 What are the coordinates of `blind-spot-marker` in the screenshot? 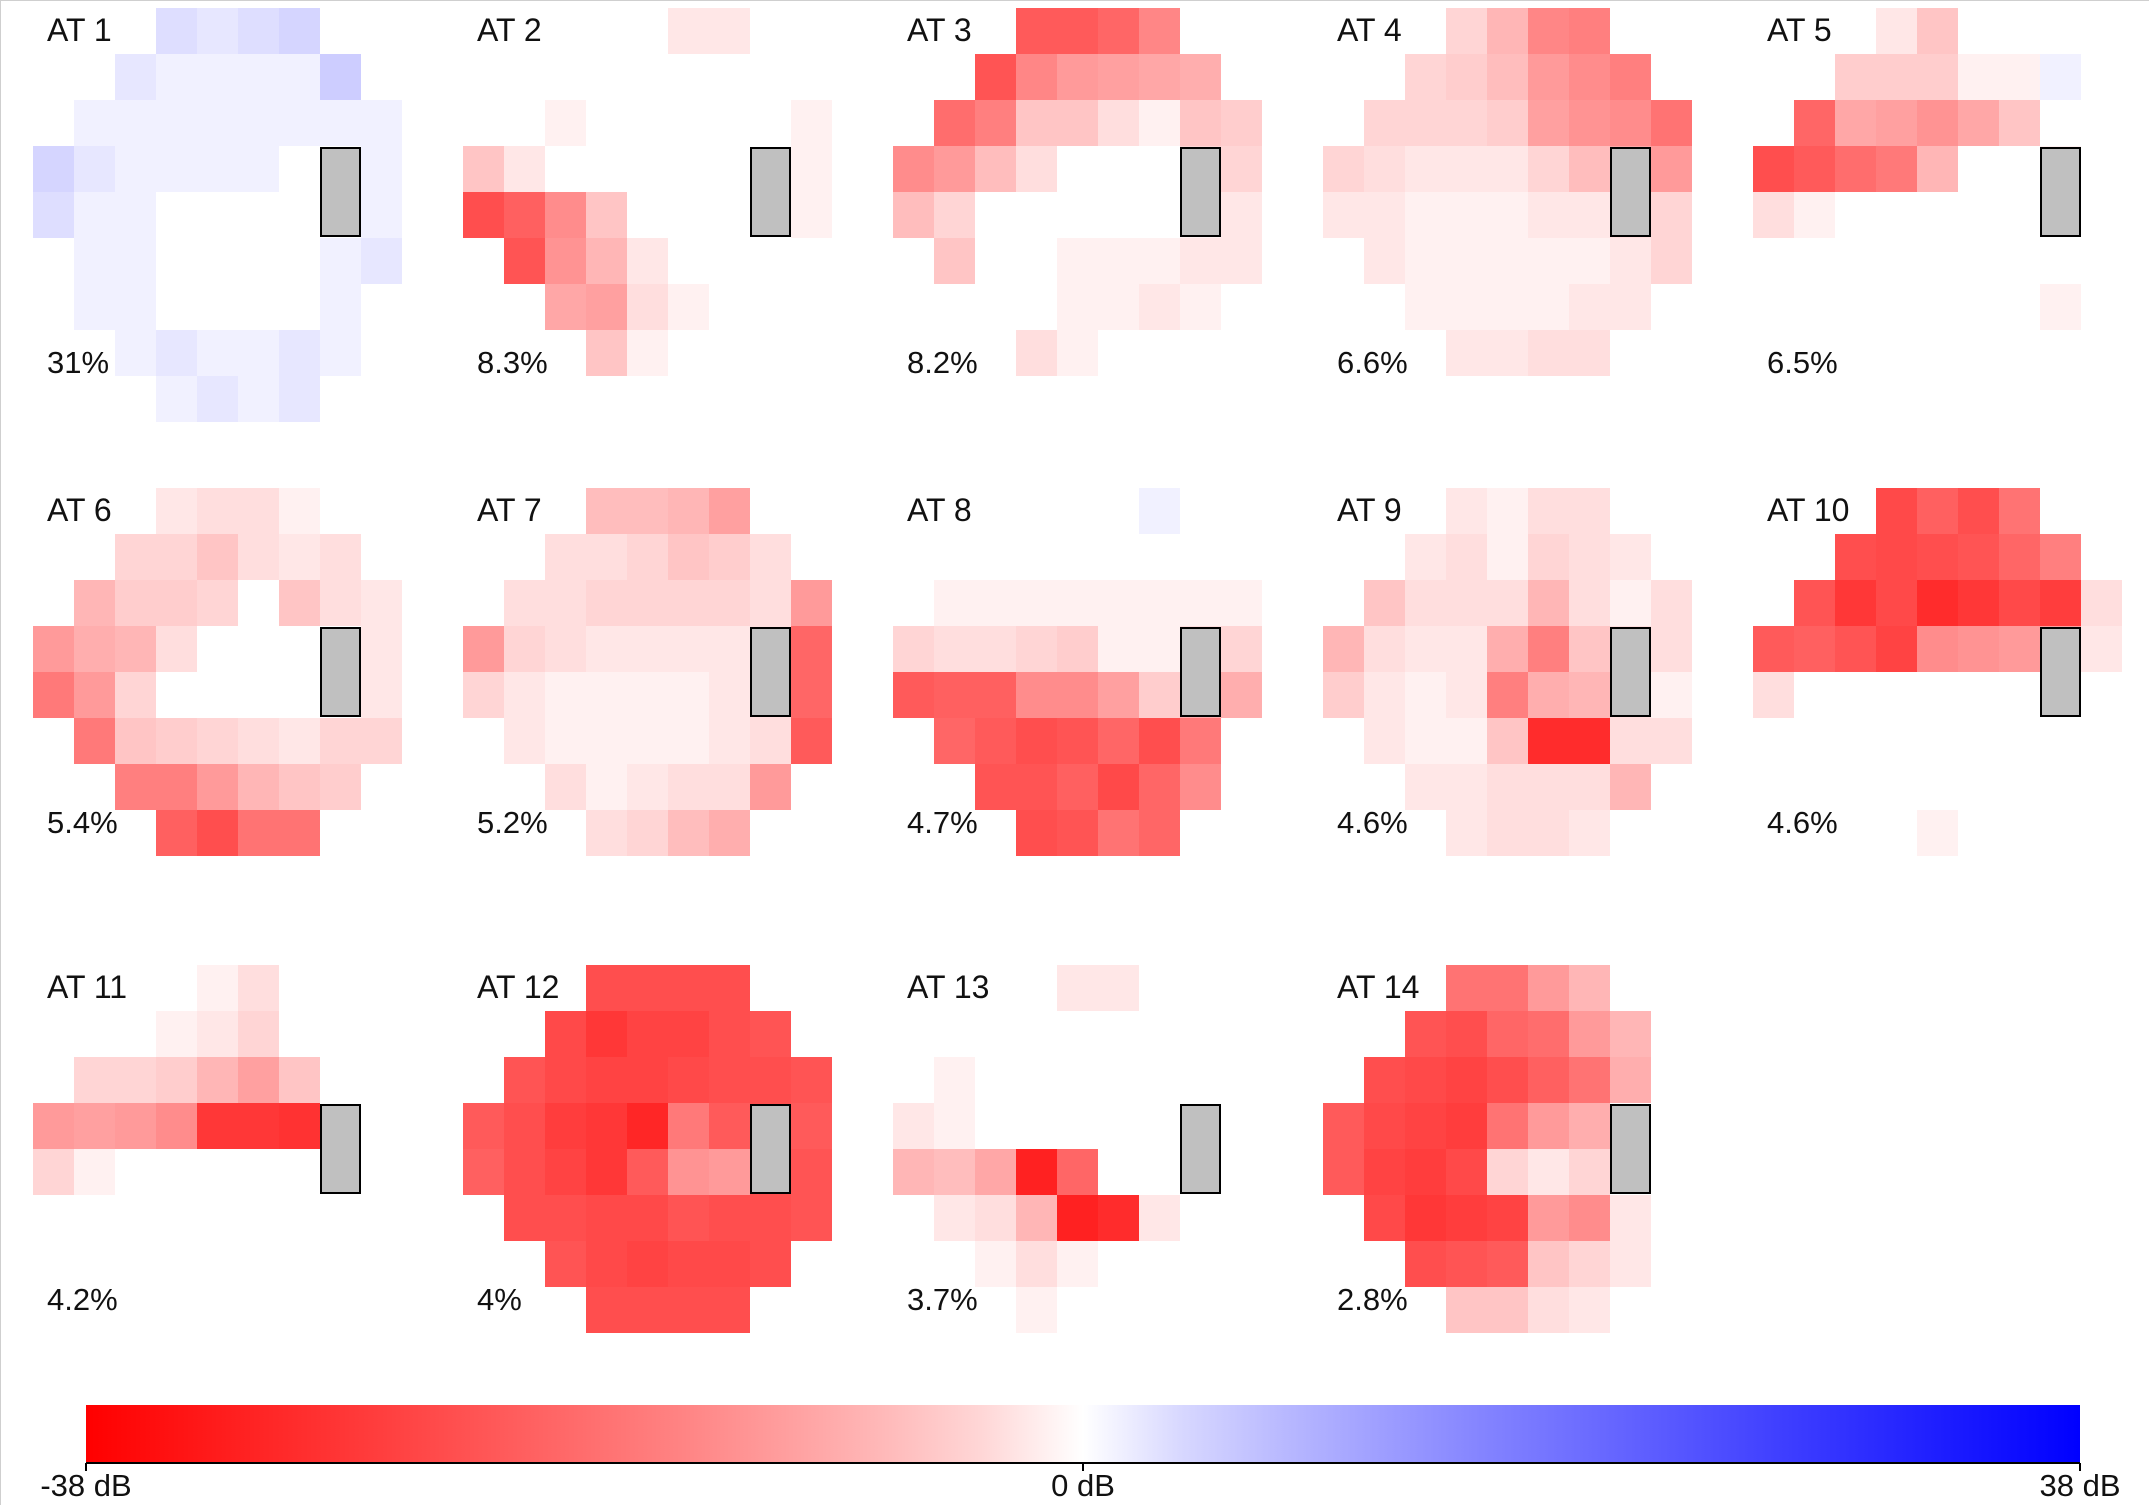 It's located at (1630, 672).